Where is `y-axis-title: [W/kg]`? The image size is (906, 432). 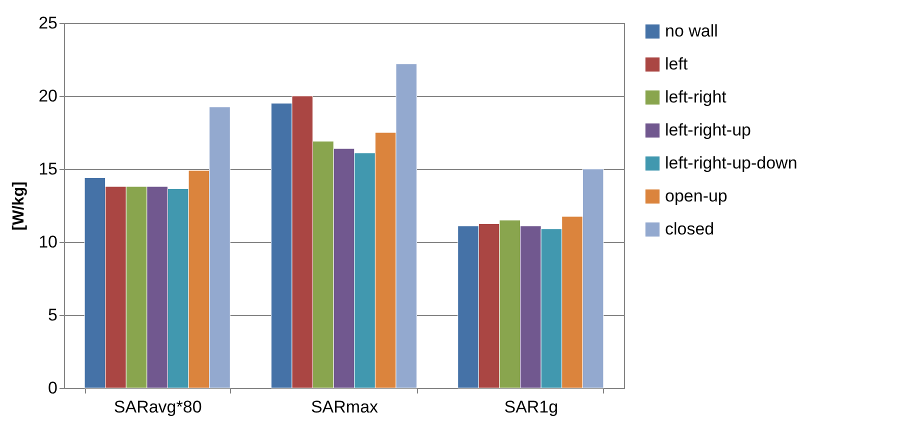
y-axis-title: [W/kg] is located at coordinates (19, 206).